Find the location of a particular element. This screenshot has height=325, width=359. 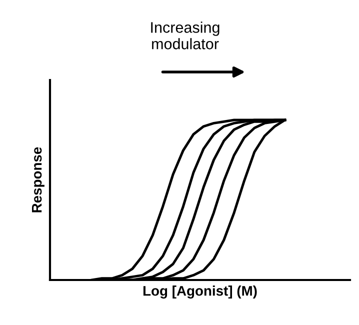

x-axis-title: Log [Agonist] (M) is located at coordinates (200, 292).